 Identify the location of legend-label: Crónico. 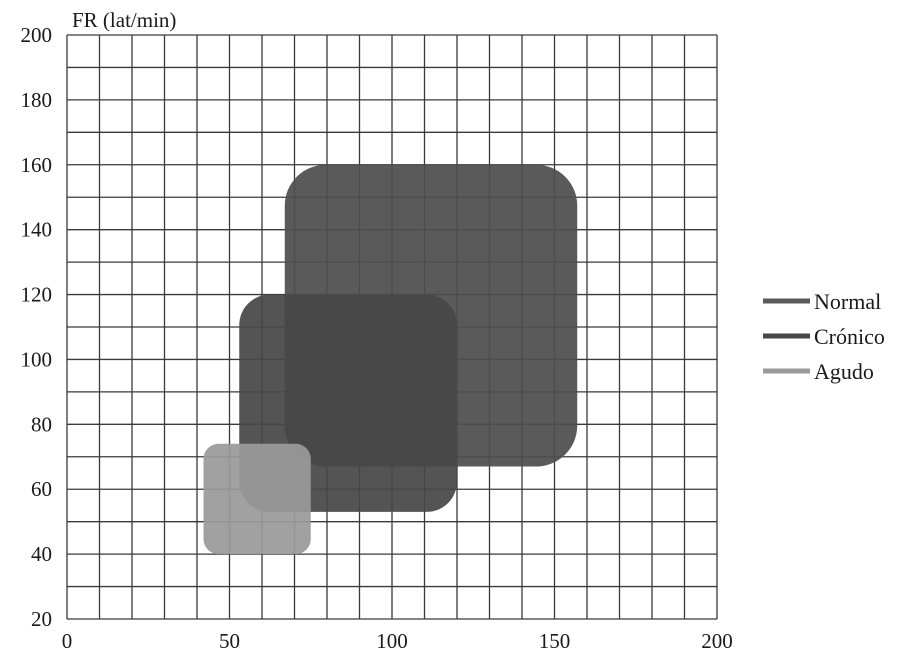
(849, 336).